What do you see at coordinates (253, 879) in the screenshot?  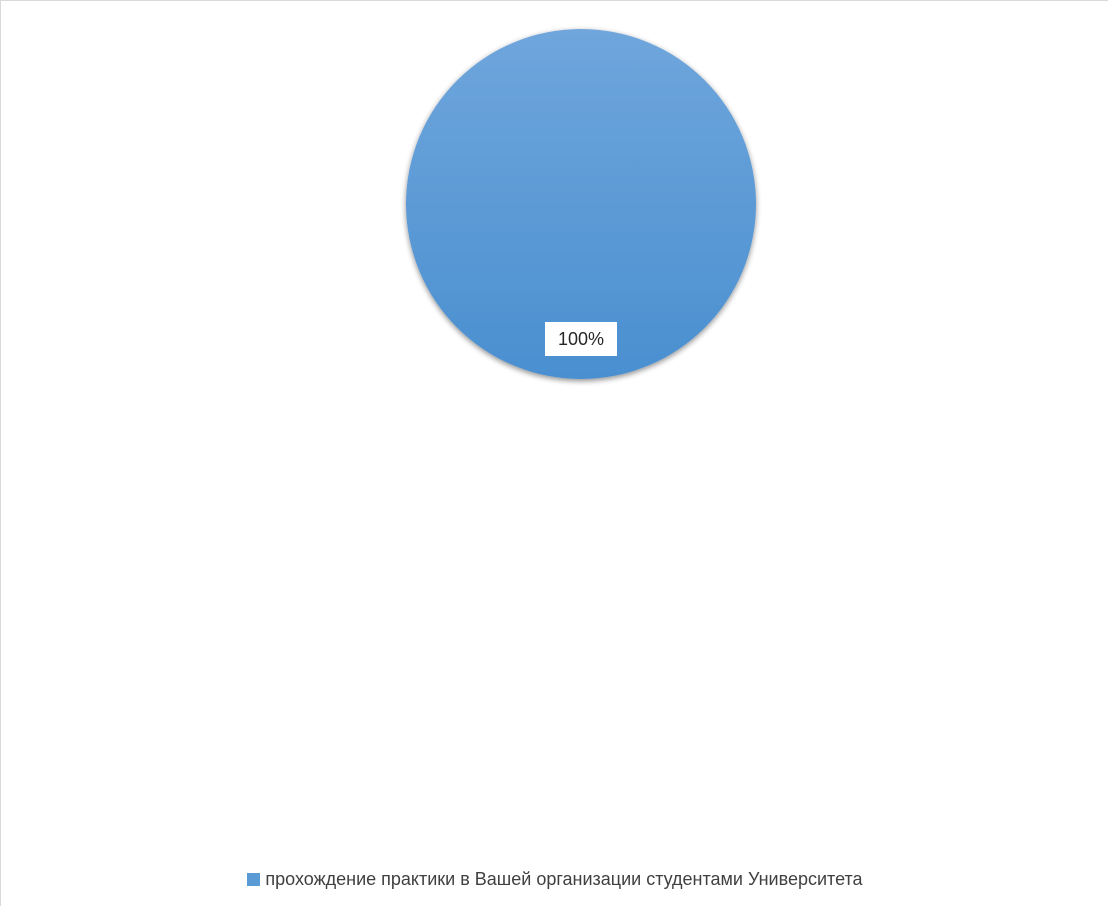 I see `legend-swatch` at bounding box center [253, 879].